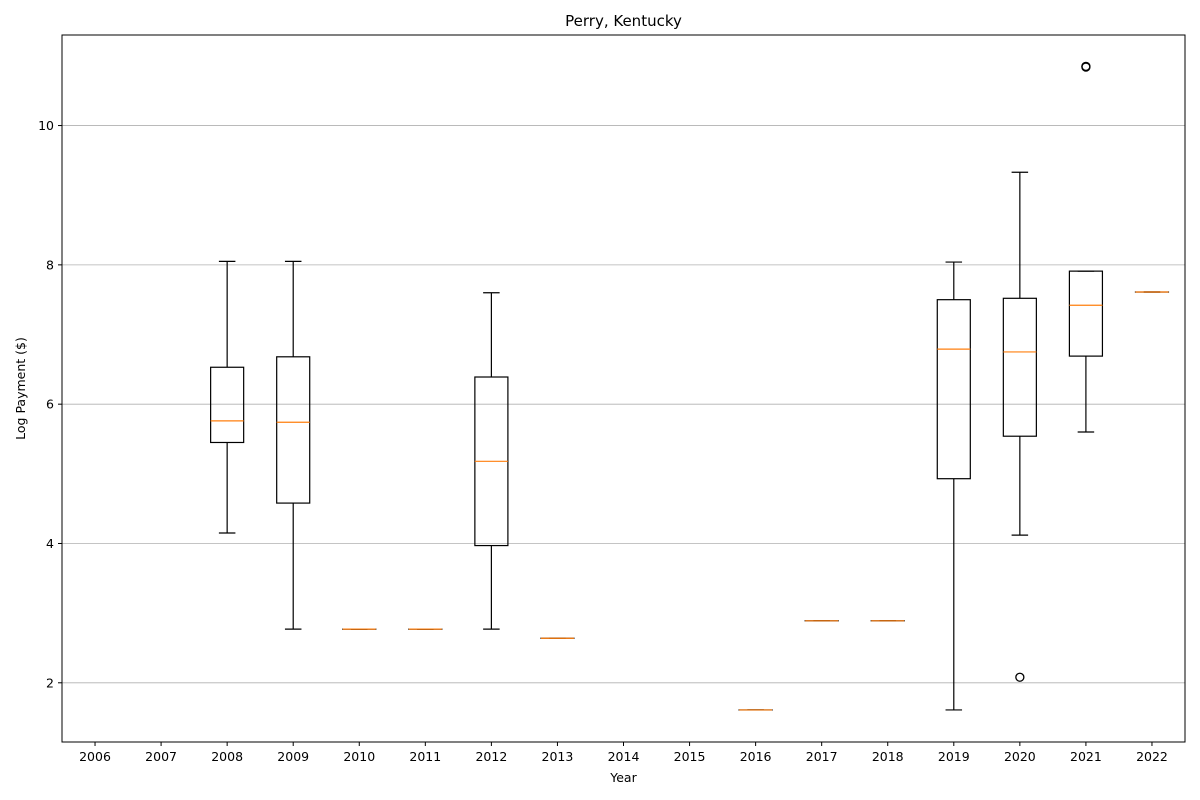 The image size is (1200, 800). I want to click on x-tick-label-2011: 2011, so click(425, 756).